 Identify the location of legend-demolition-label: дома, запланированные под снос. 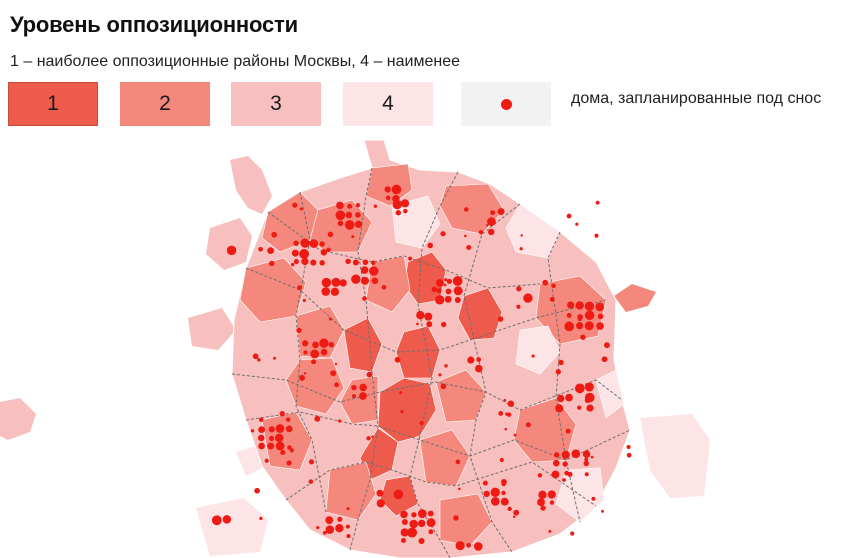
(696, 98).